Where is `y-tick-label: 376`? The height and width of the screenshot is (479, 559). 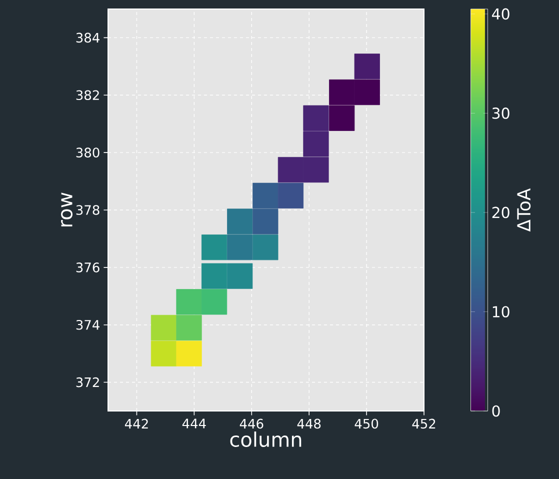 y-tick-label: 376 is located at coordinates (88, 267).